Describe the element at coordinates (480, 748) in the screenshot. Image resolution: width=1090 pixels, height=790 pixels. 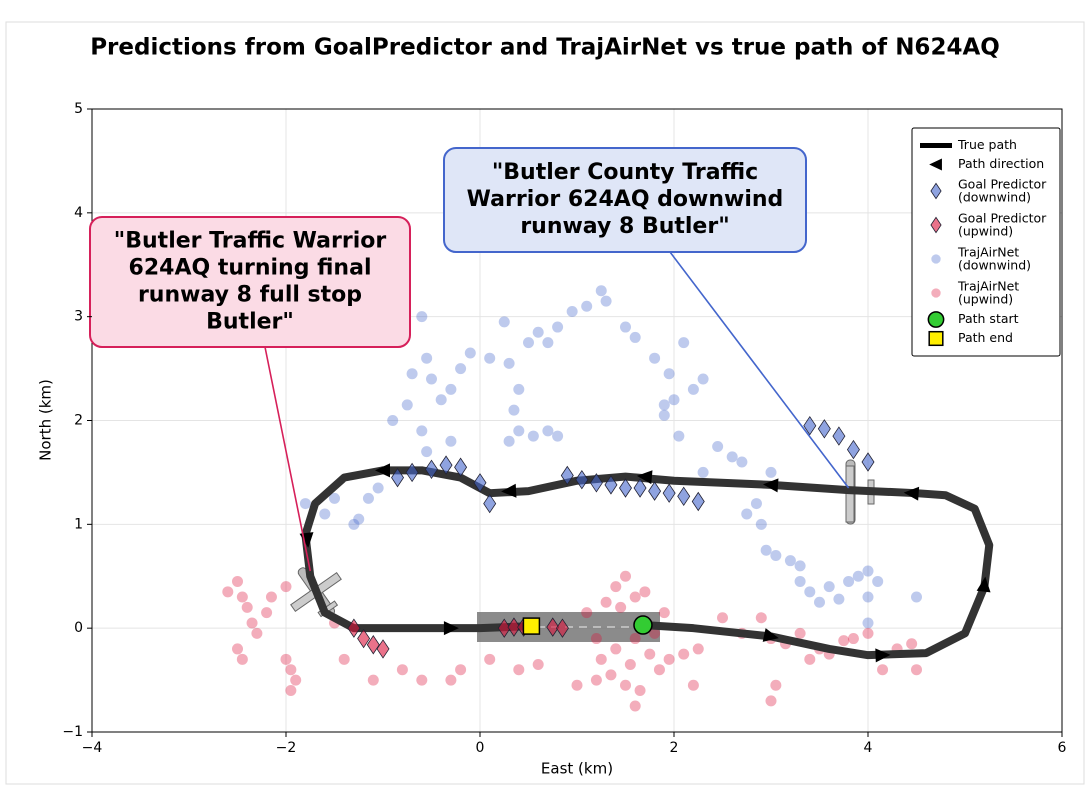
I see `x-tick-label: 0` at that location.